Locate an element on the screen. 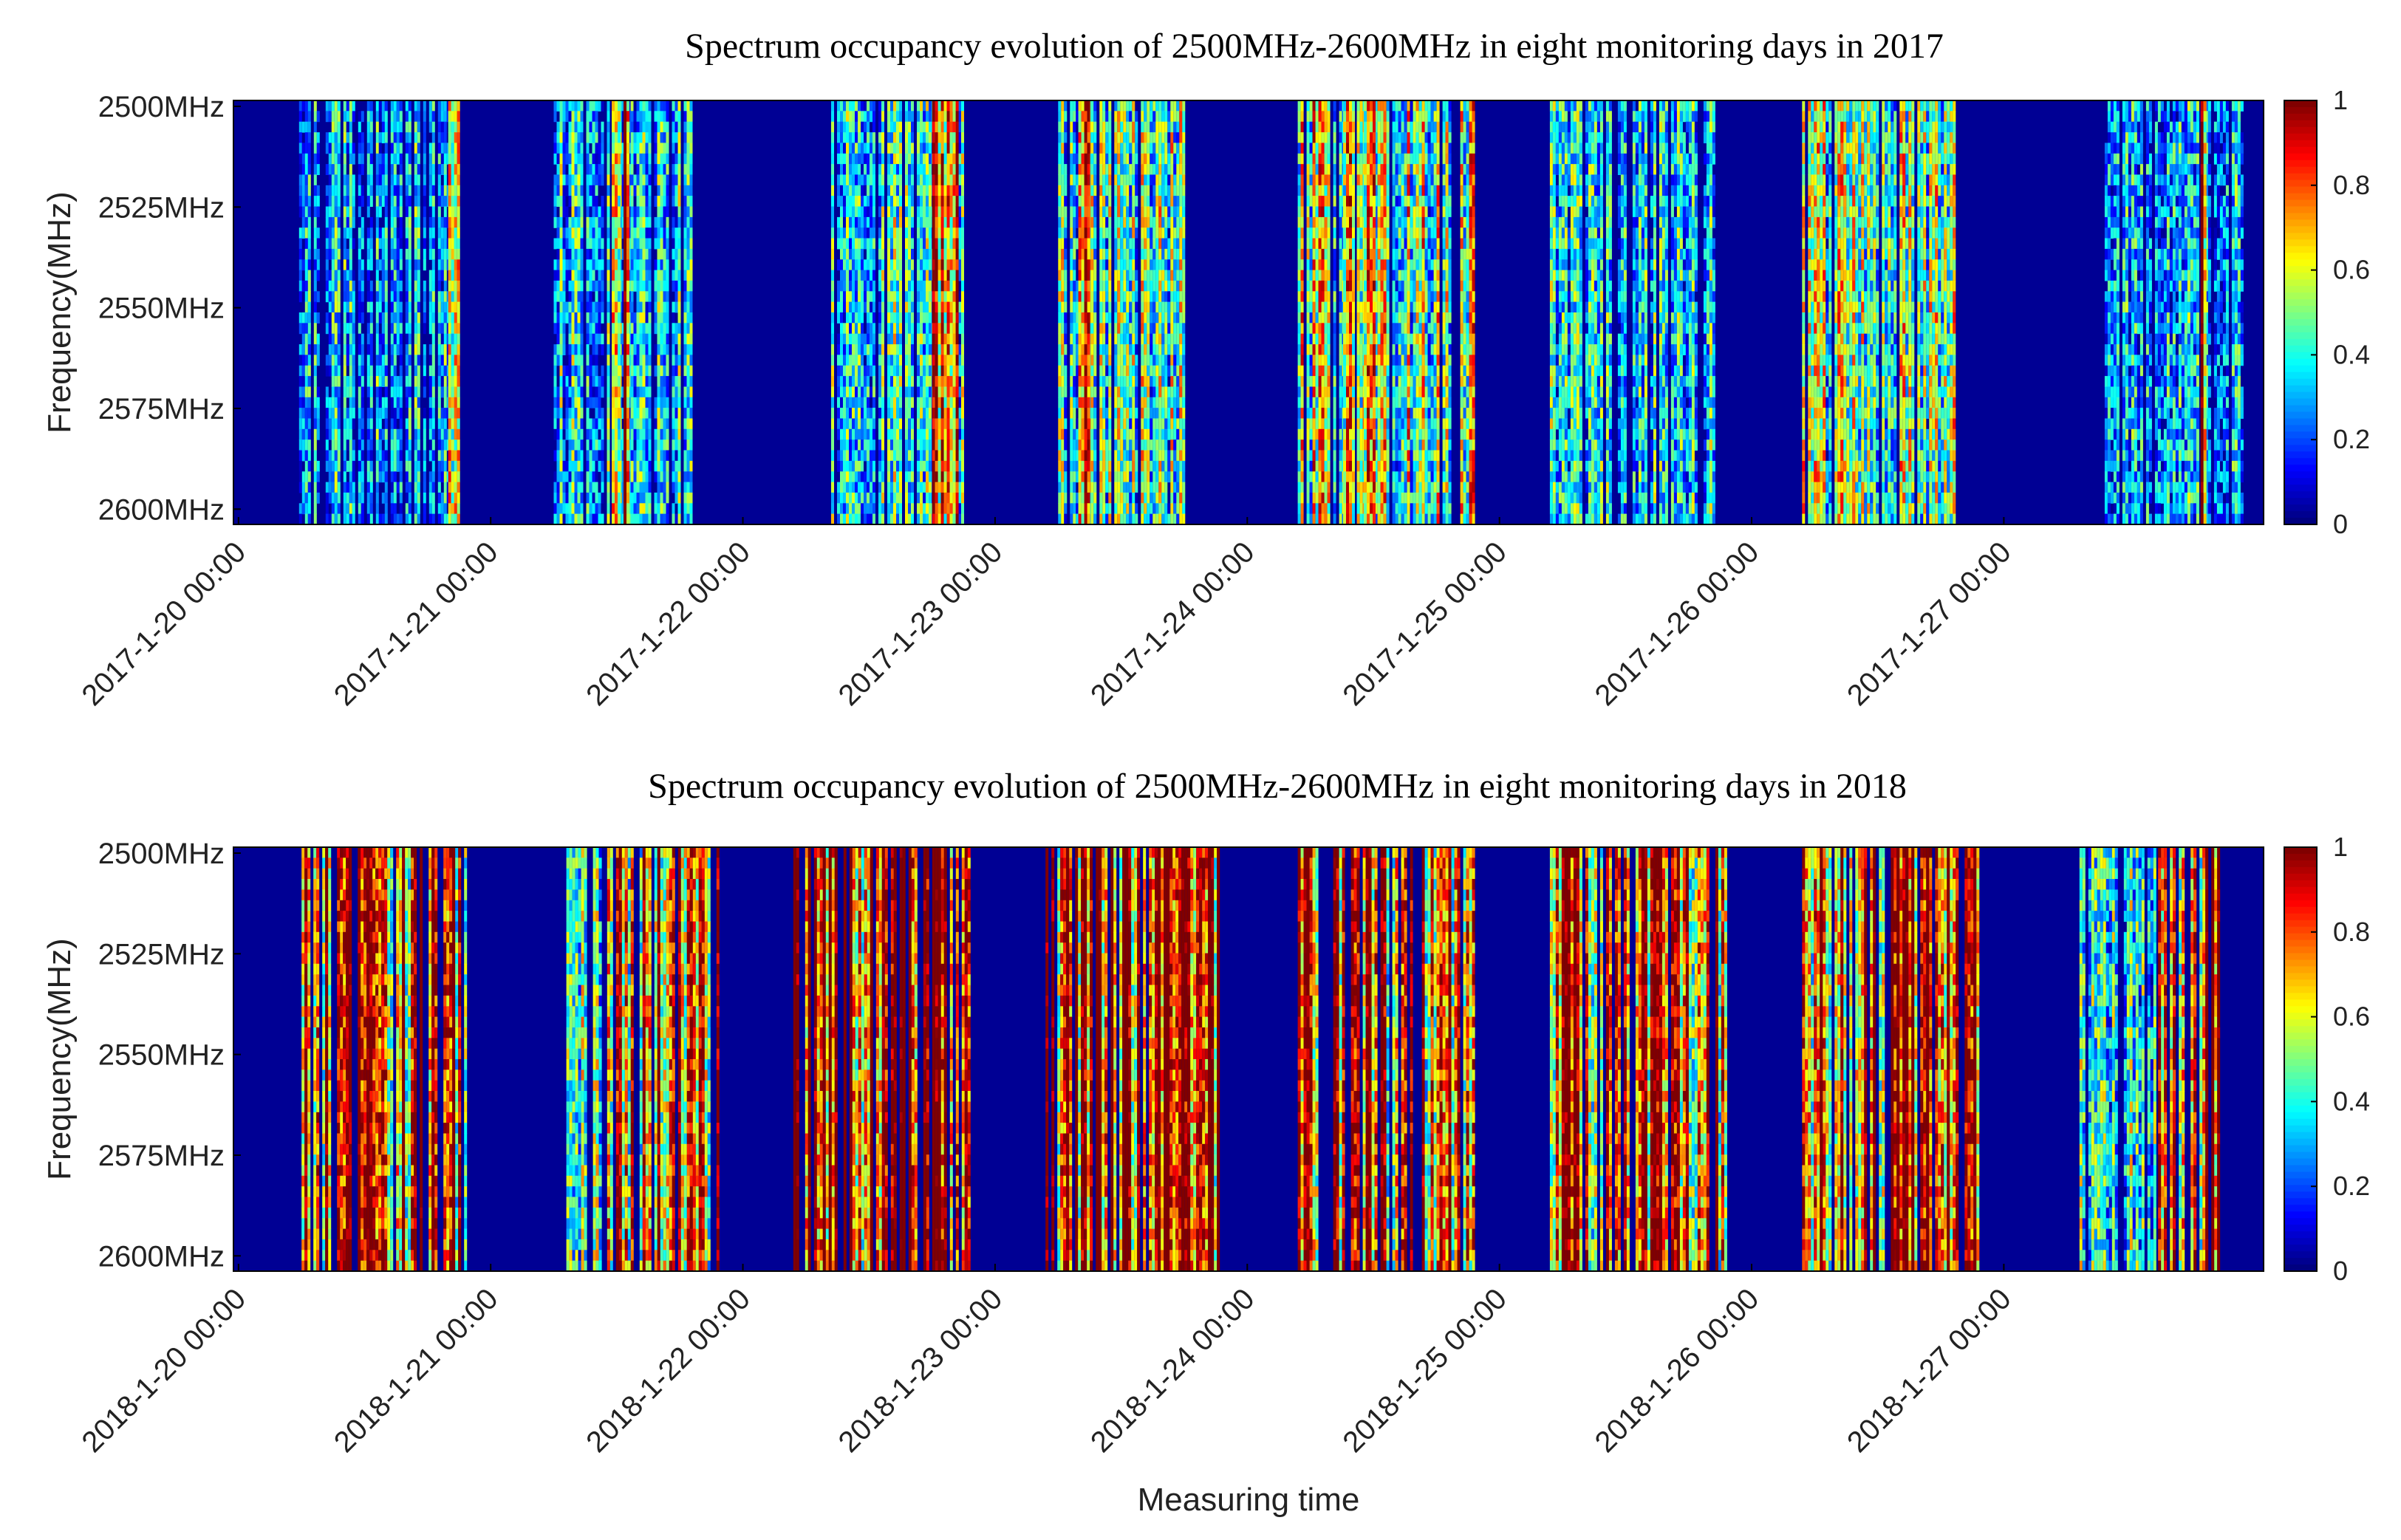  x-tick-label: 2018-1-25 00:00 is located at coordinates (1424, 1370).